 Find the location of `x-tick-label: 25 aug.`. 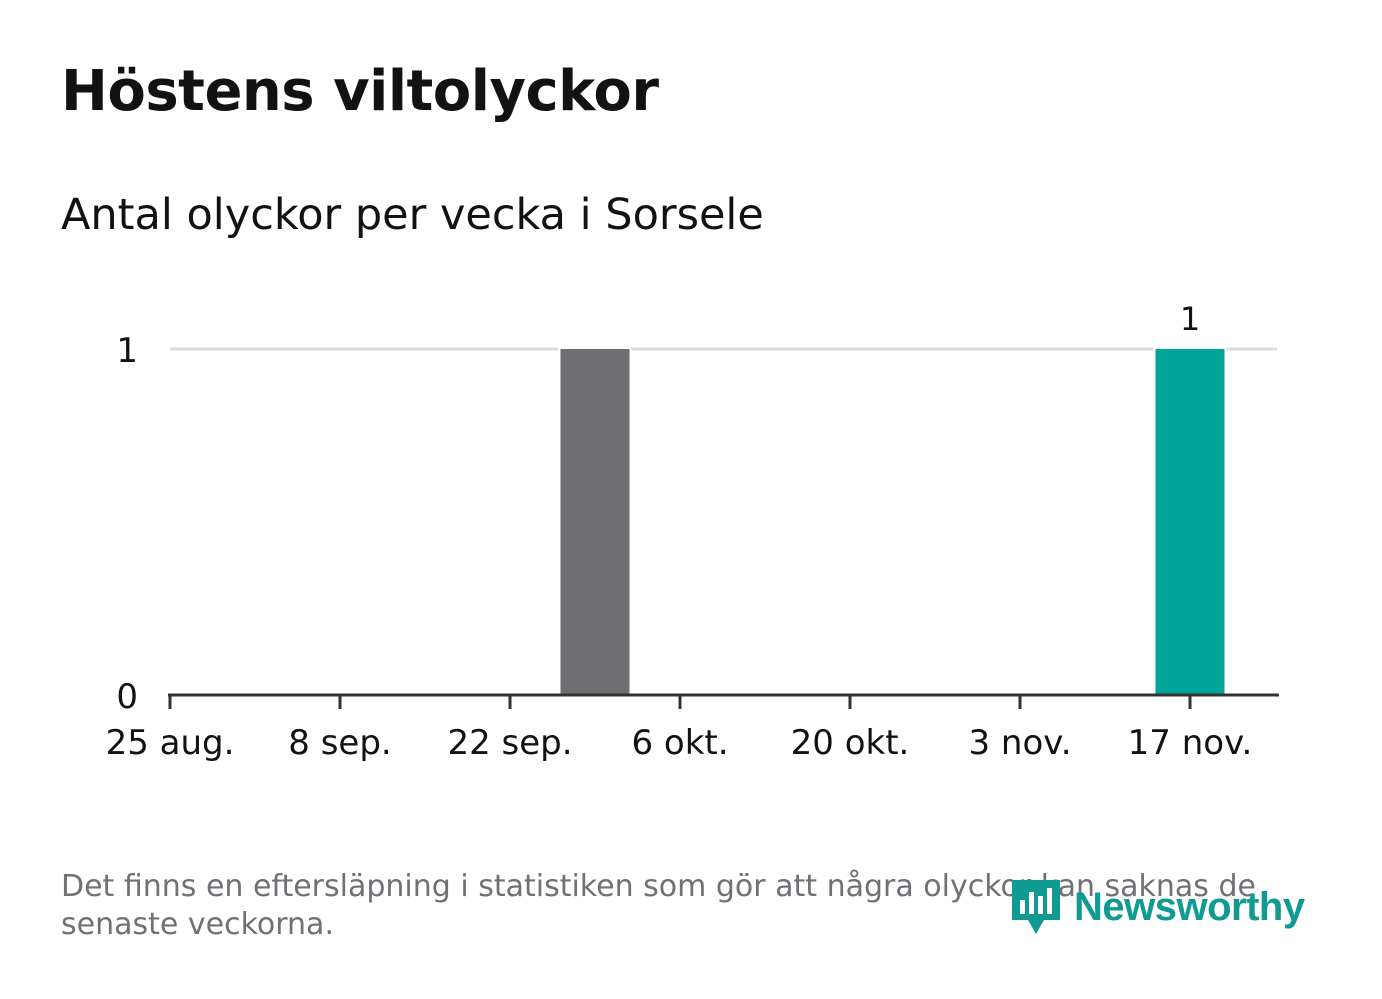

x-tick-label: 25 aug. is located at coordinates (170, 743).